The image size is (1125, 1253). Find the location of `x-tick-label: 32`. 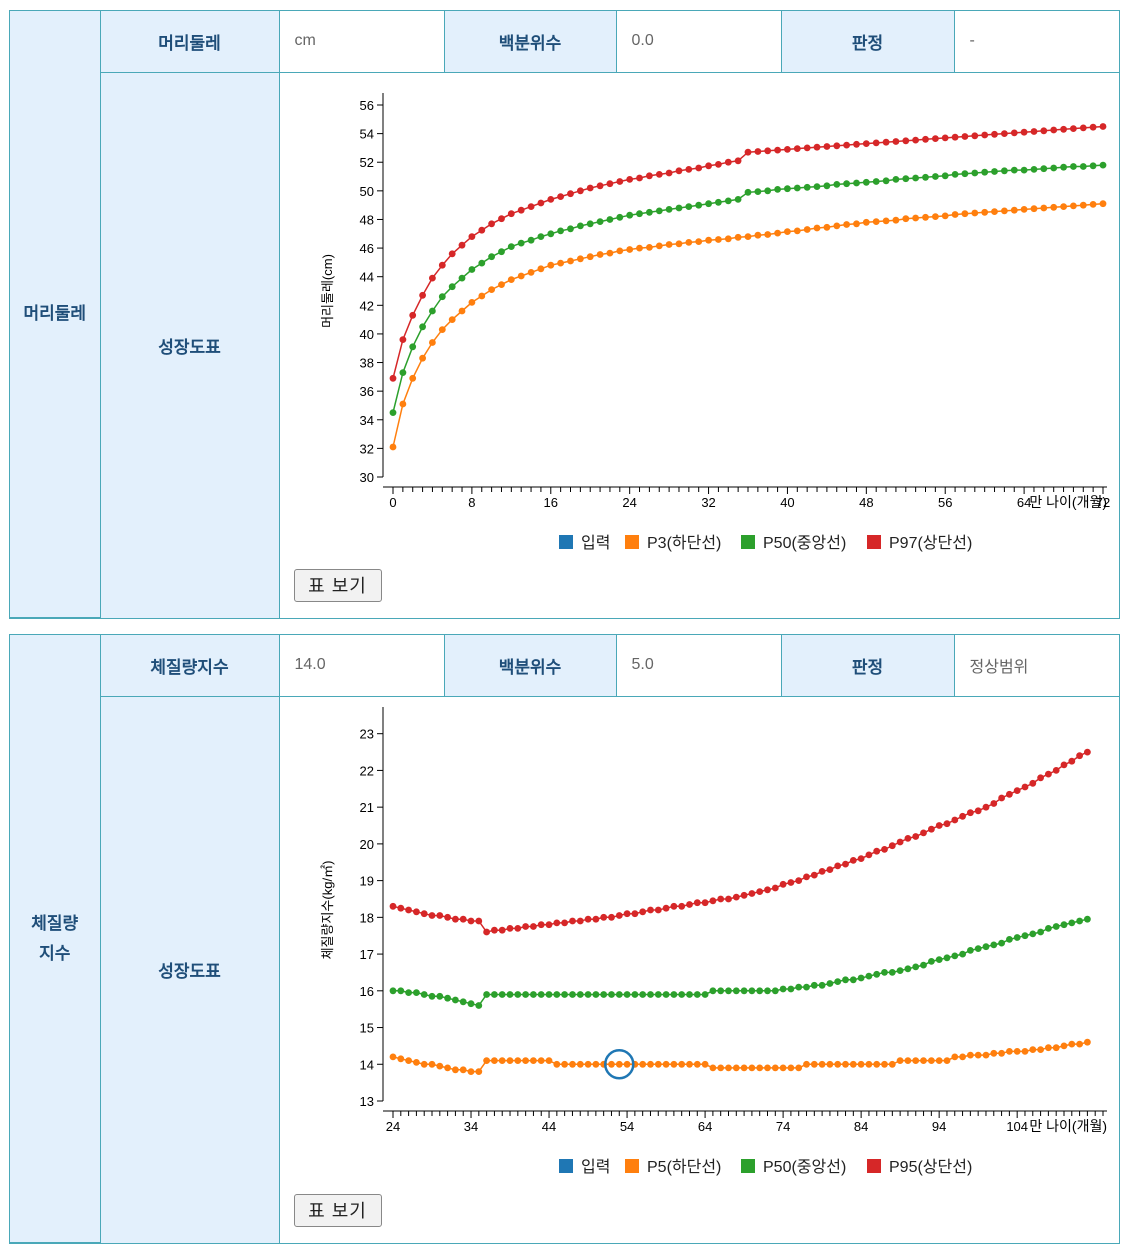

x-tick-label: 32 is located at coordinates (708, 502).